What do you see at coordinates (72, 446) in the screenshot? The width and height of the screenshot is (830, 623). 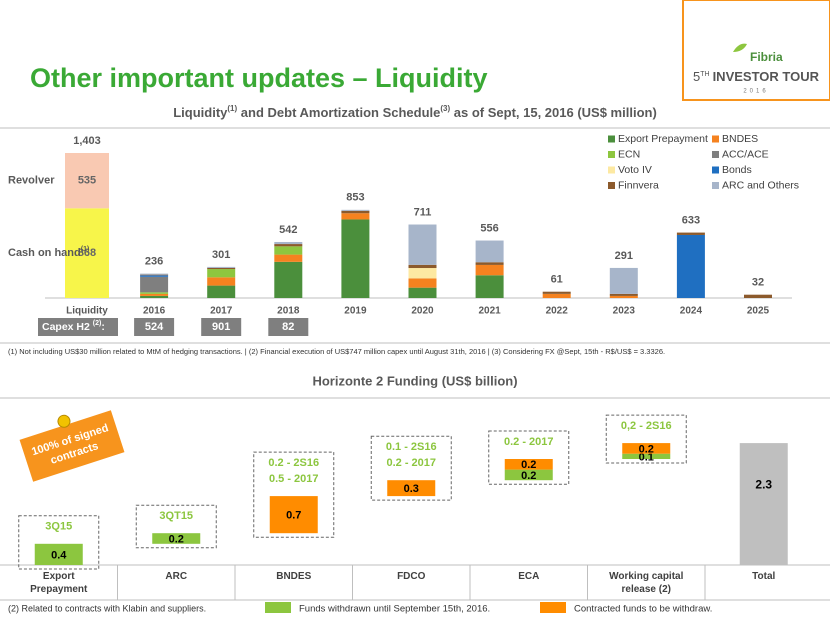 I see `sticky-paper` at bounding box center [72, 446].